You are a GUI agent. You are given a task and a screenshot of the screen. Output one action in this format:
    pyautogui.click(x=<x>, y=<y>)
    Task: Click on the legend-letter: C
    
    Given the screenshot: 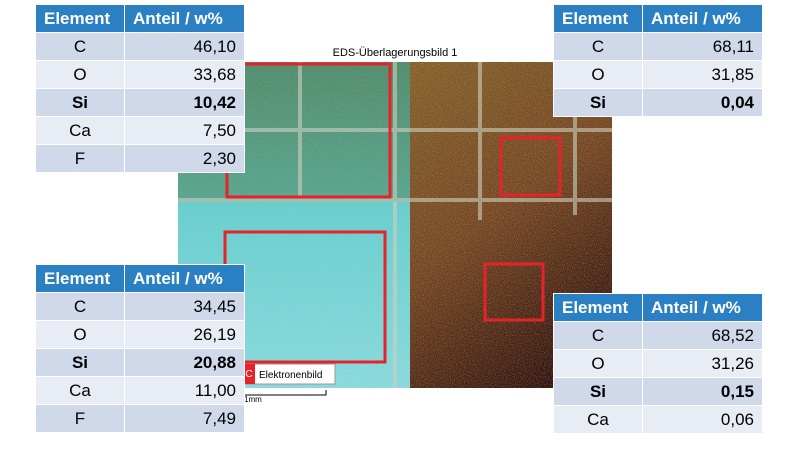 What is the action you would take?
    pyautogui.click(x=248, y=374)
    